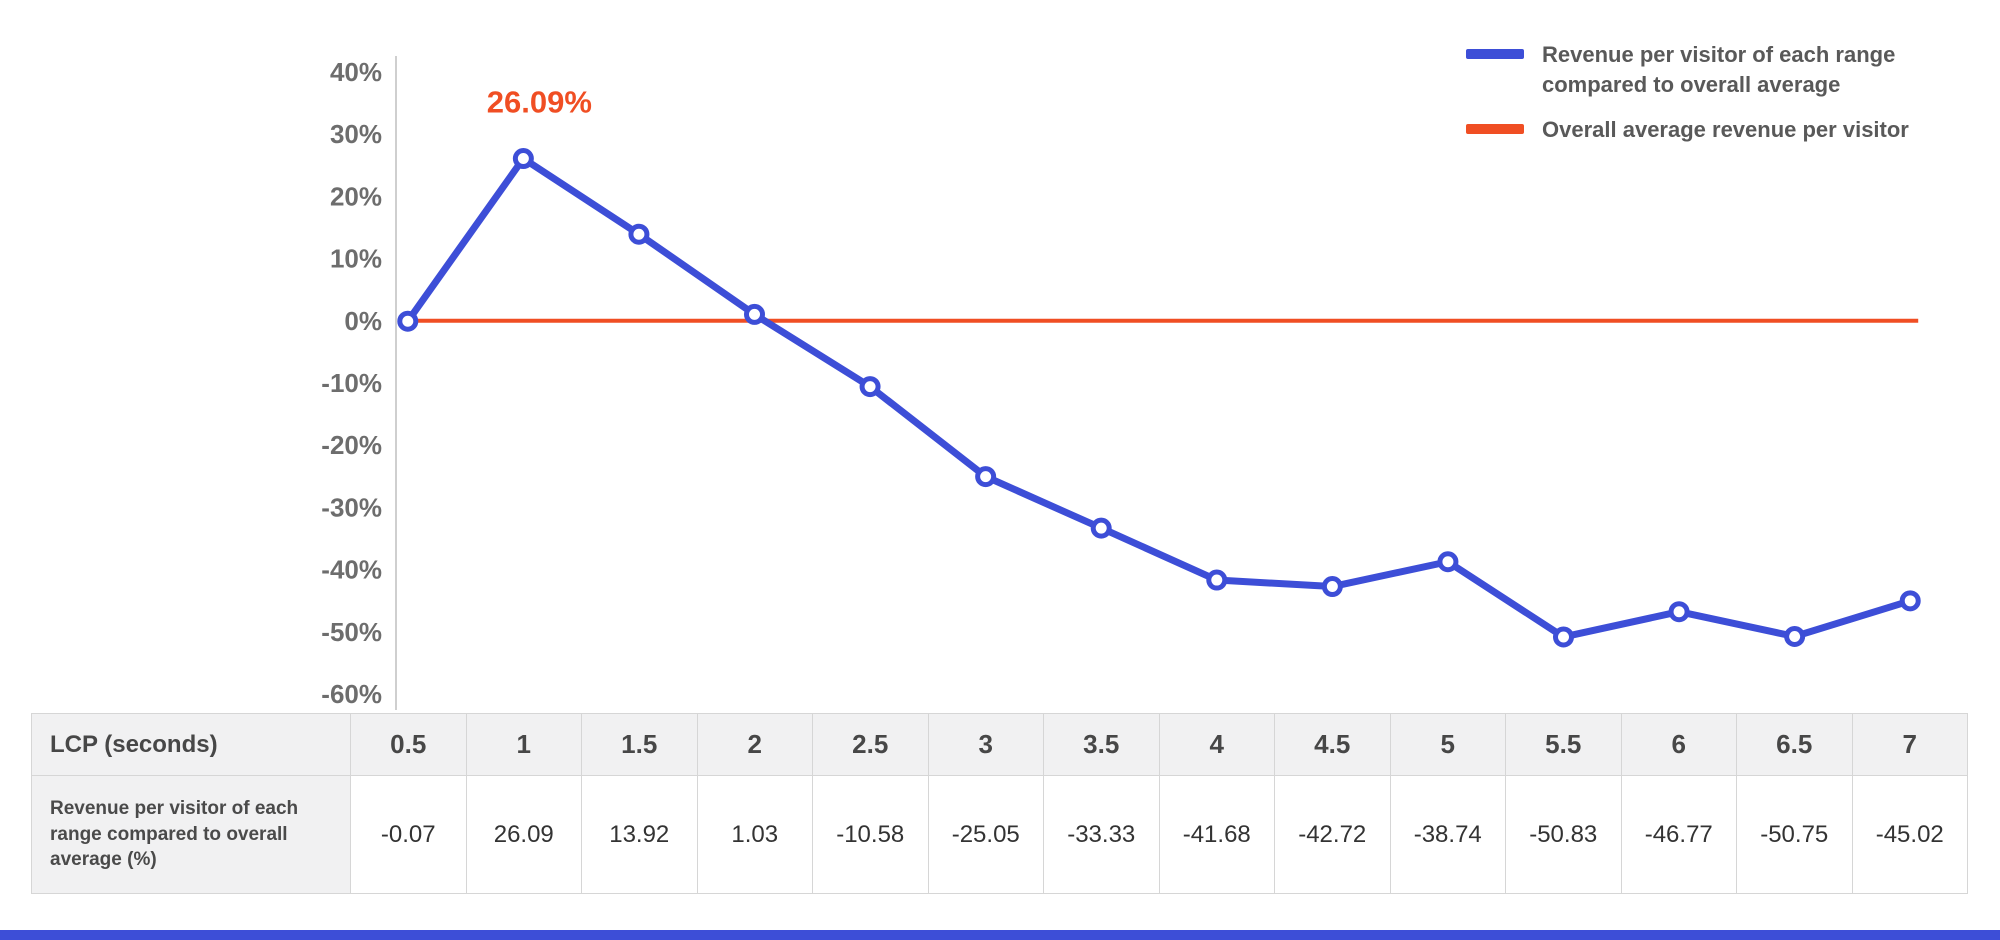 The width and height of the screenshot is (2000, 940). What do you see at coordinates (351, 445) in the screenshot?
I see `y-axis-tick-label: -20%` at bounding box center [351, 445].